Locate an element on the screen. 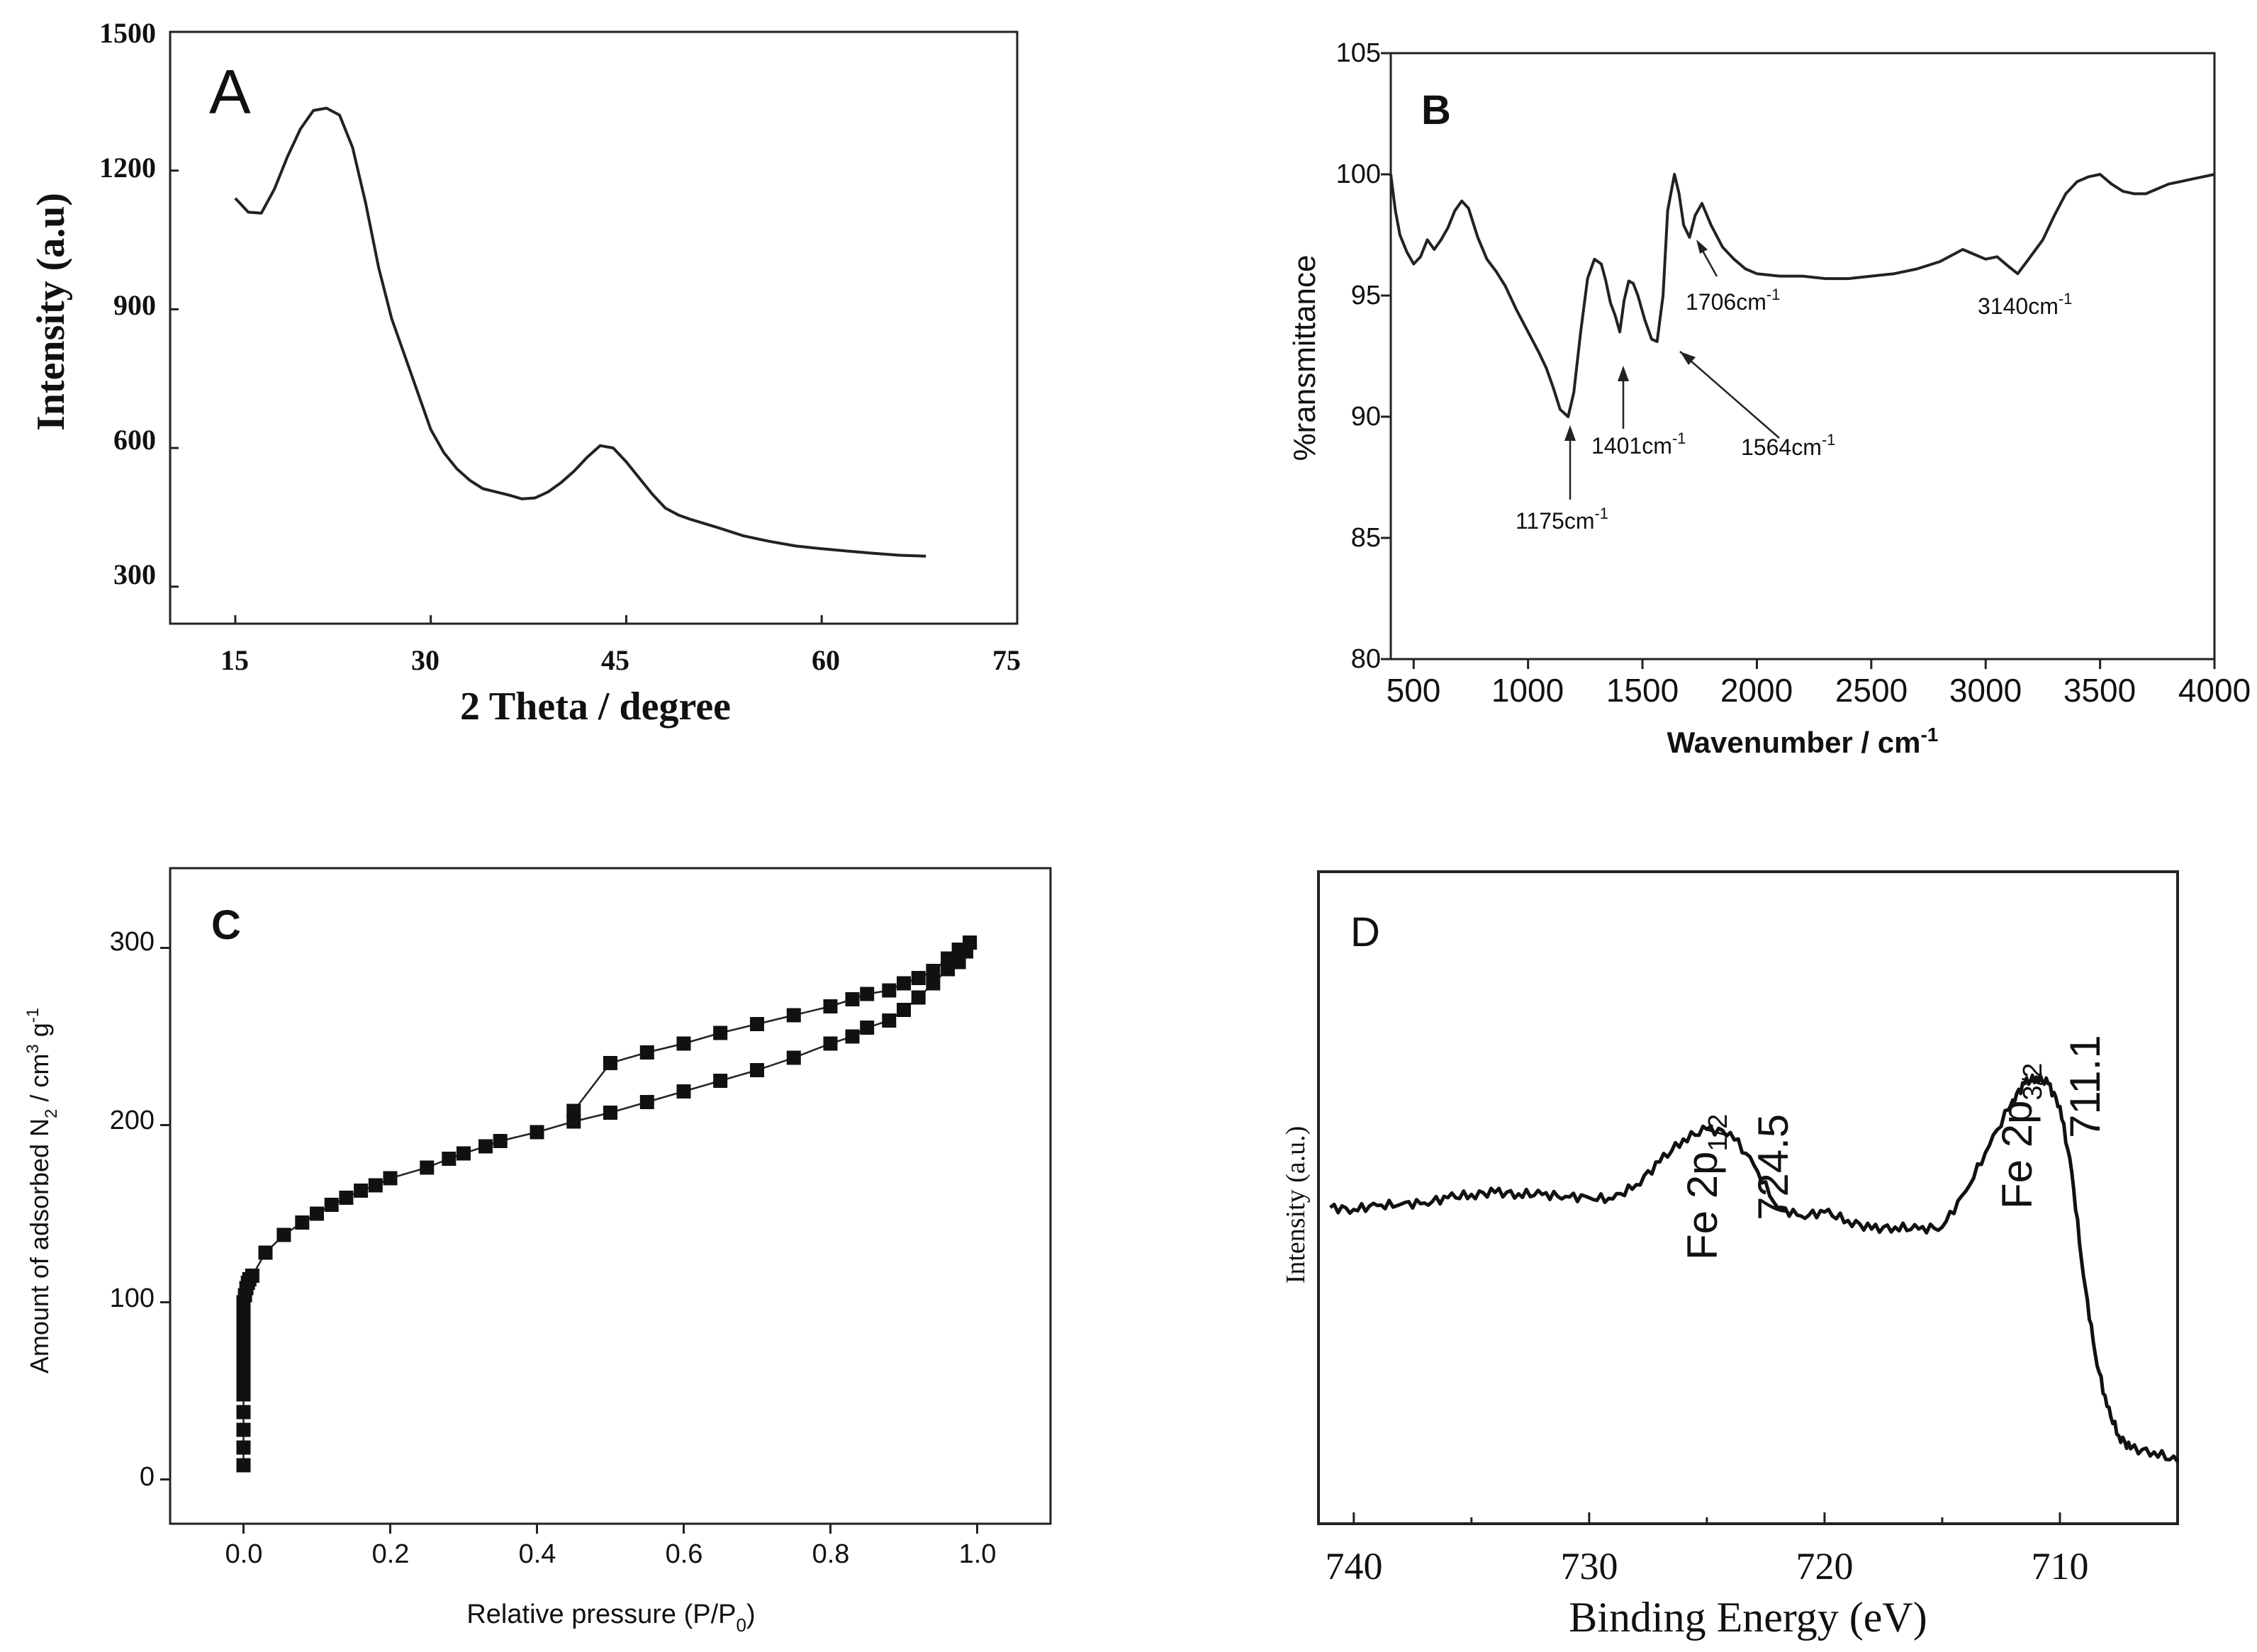 The image size is (2257, 1652). b-annotation-1564: 1564cm-1 is located at coordinates (1757, 405).